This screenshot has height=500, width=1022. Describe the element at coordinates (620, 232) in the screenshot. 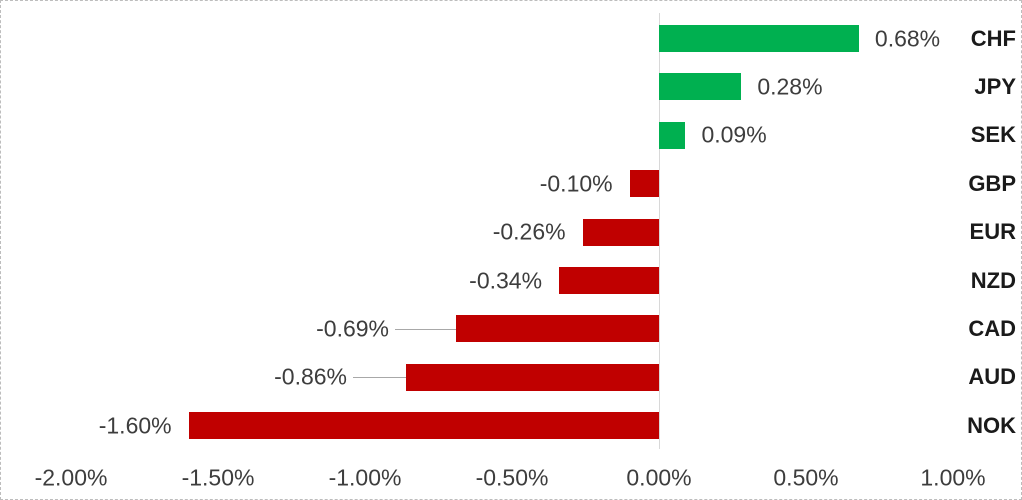

I see `bar-EUR` at that location.